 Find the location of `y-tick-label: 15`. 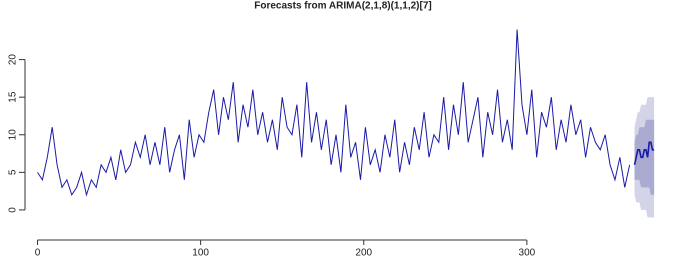

y-tick-label: 15 is located at coordinates (13, 97).